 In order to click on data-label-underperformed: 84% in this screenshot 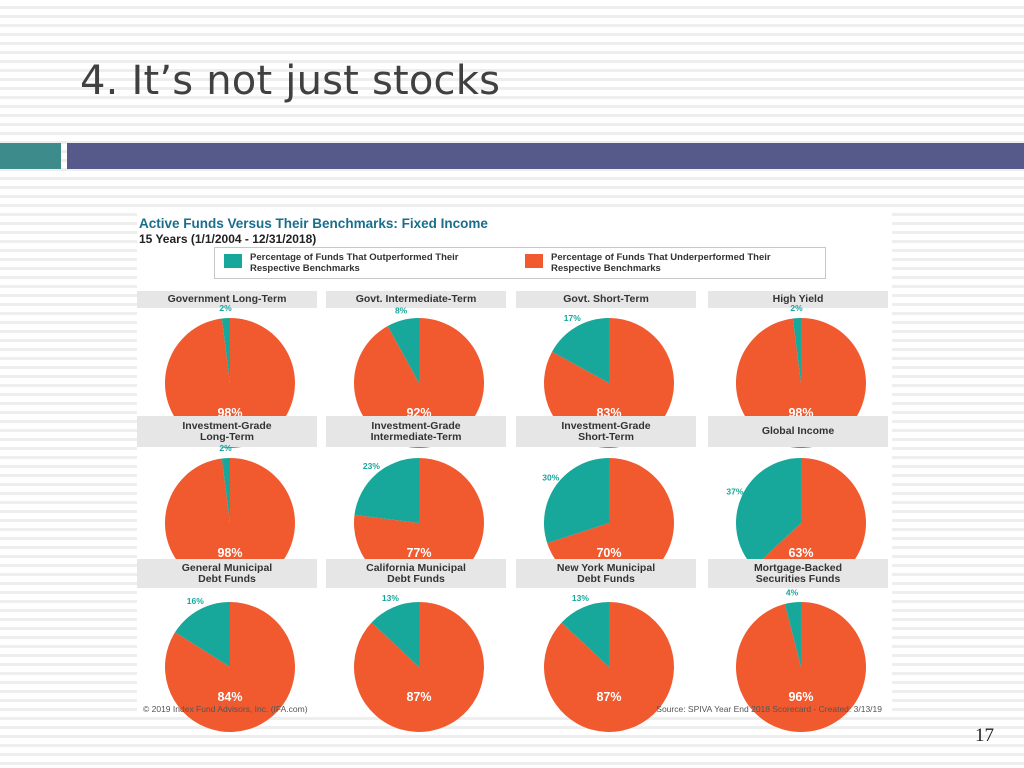, I will do `click(229, 697)`.